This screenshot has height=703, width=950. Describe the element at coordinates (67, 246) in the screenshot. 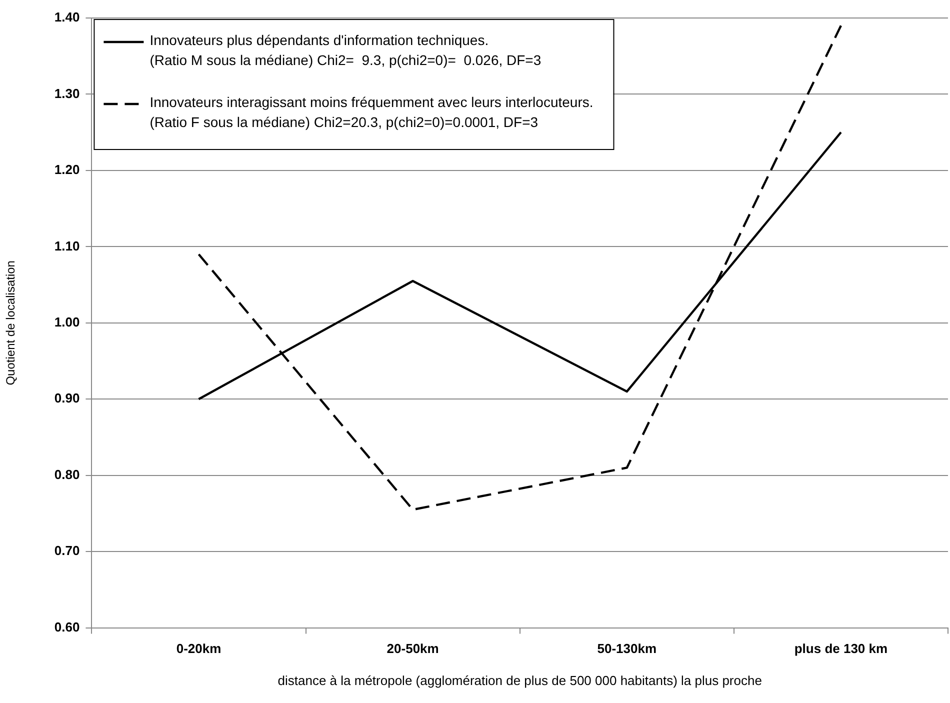

I see `y-tick-label: 1.10` at that location.